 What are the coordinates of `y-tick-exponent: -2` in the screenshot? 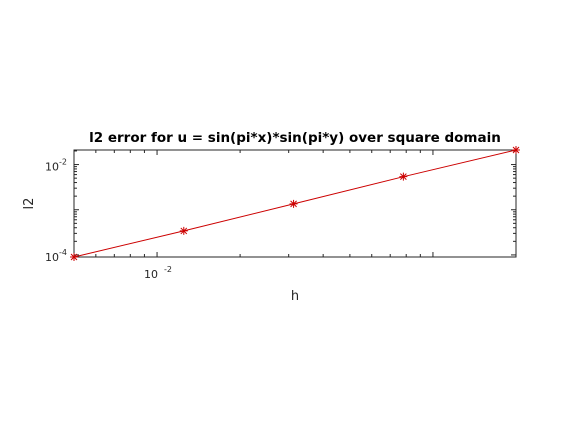 It's located at (63, 162).